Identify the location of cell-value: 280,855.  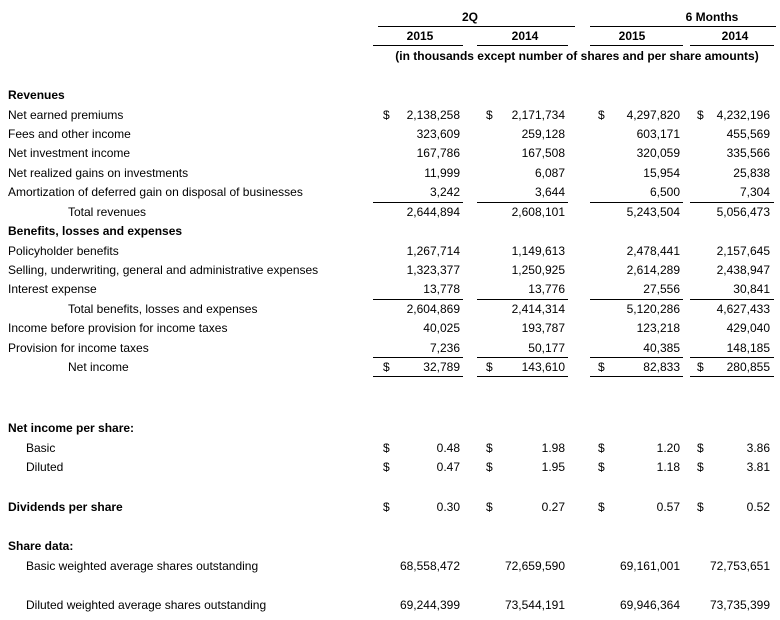
(748, 367).